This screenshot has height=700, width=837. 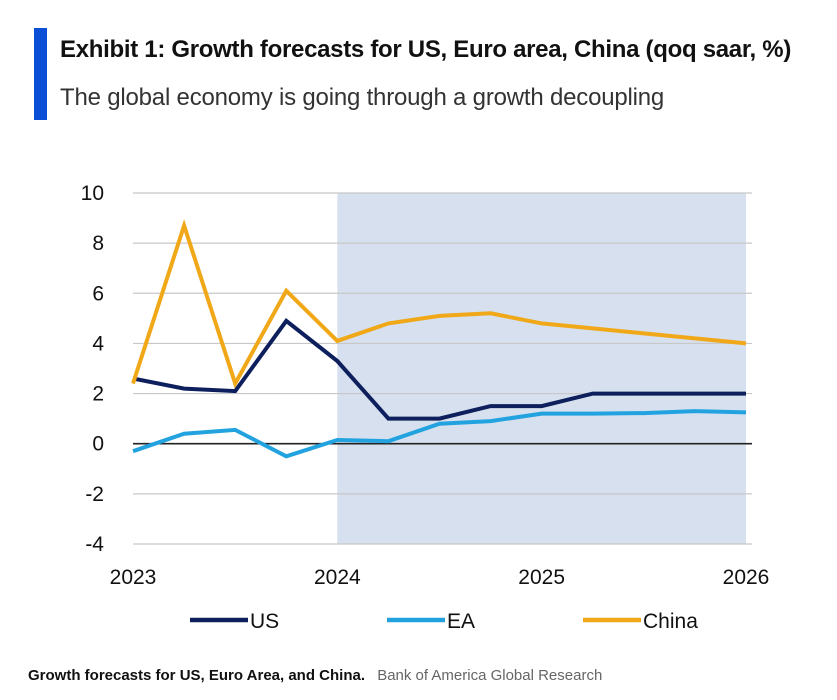 I want to click on series-line-us, so click(x=439, y=369).